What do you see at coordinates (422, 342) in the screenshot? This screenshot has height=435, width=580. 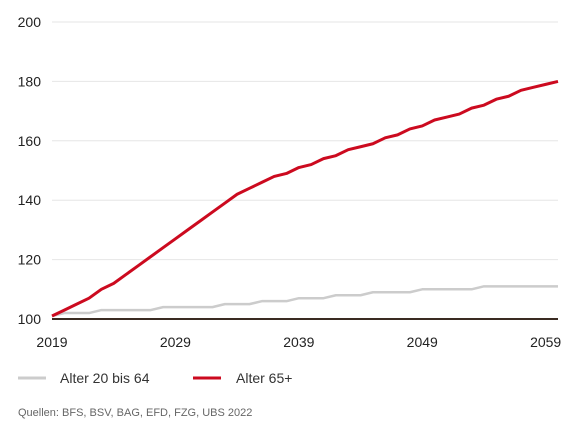 I see `x-tick-label: 2049` at bounding box center [422, 342].